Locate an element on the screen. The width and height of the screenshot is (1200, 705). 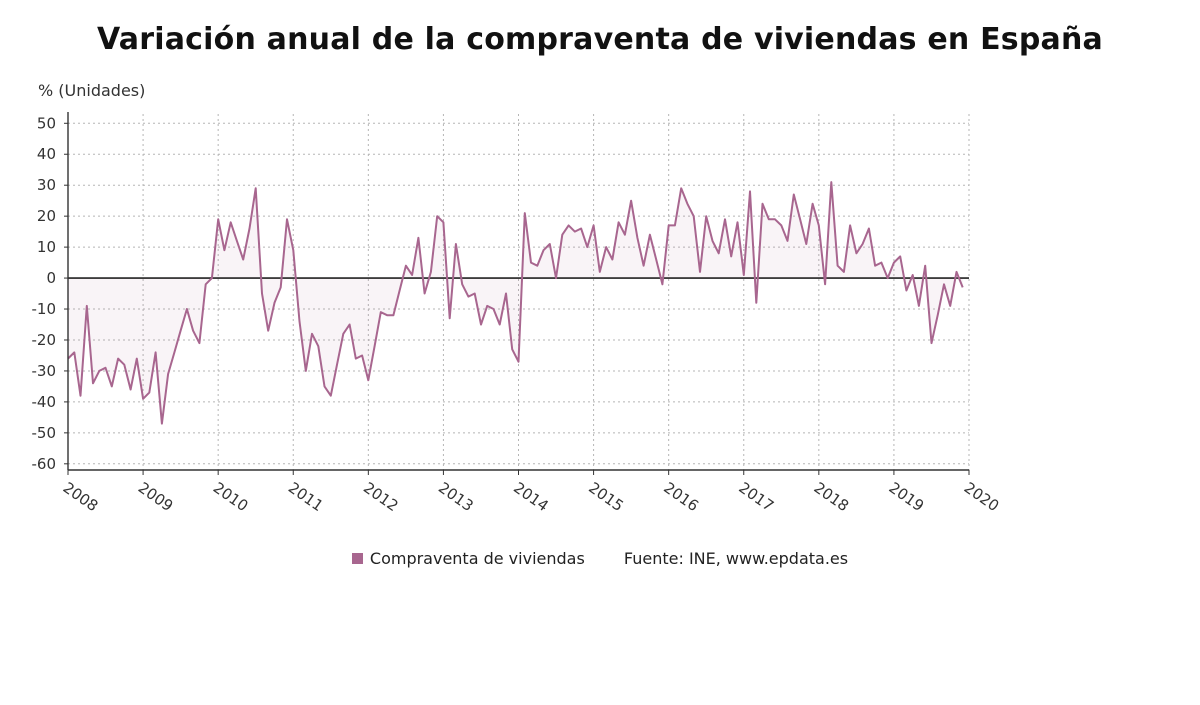
y-axis-ticks: 50 40 30 20 10 0 -10 -20 -30 -40 -50 -60 is located at coordinates (50, 293).